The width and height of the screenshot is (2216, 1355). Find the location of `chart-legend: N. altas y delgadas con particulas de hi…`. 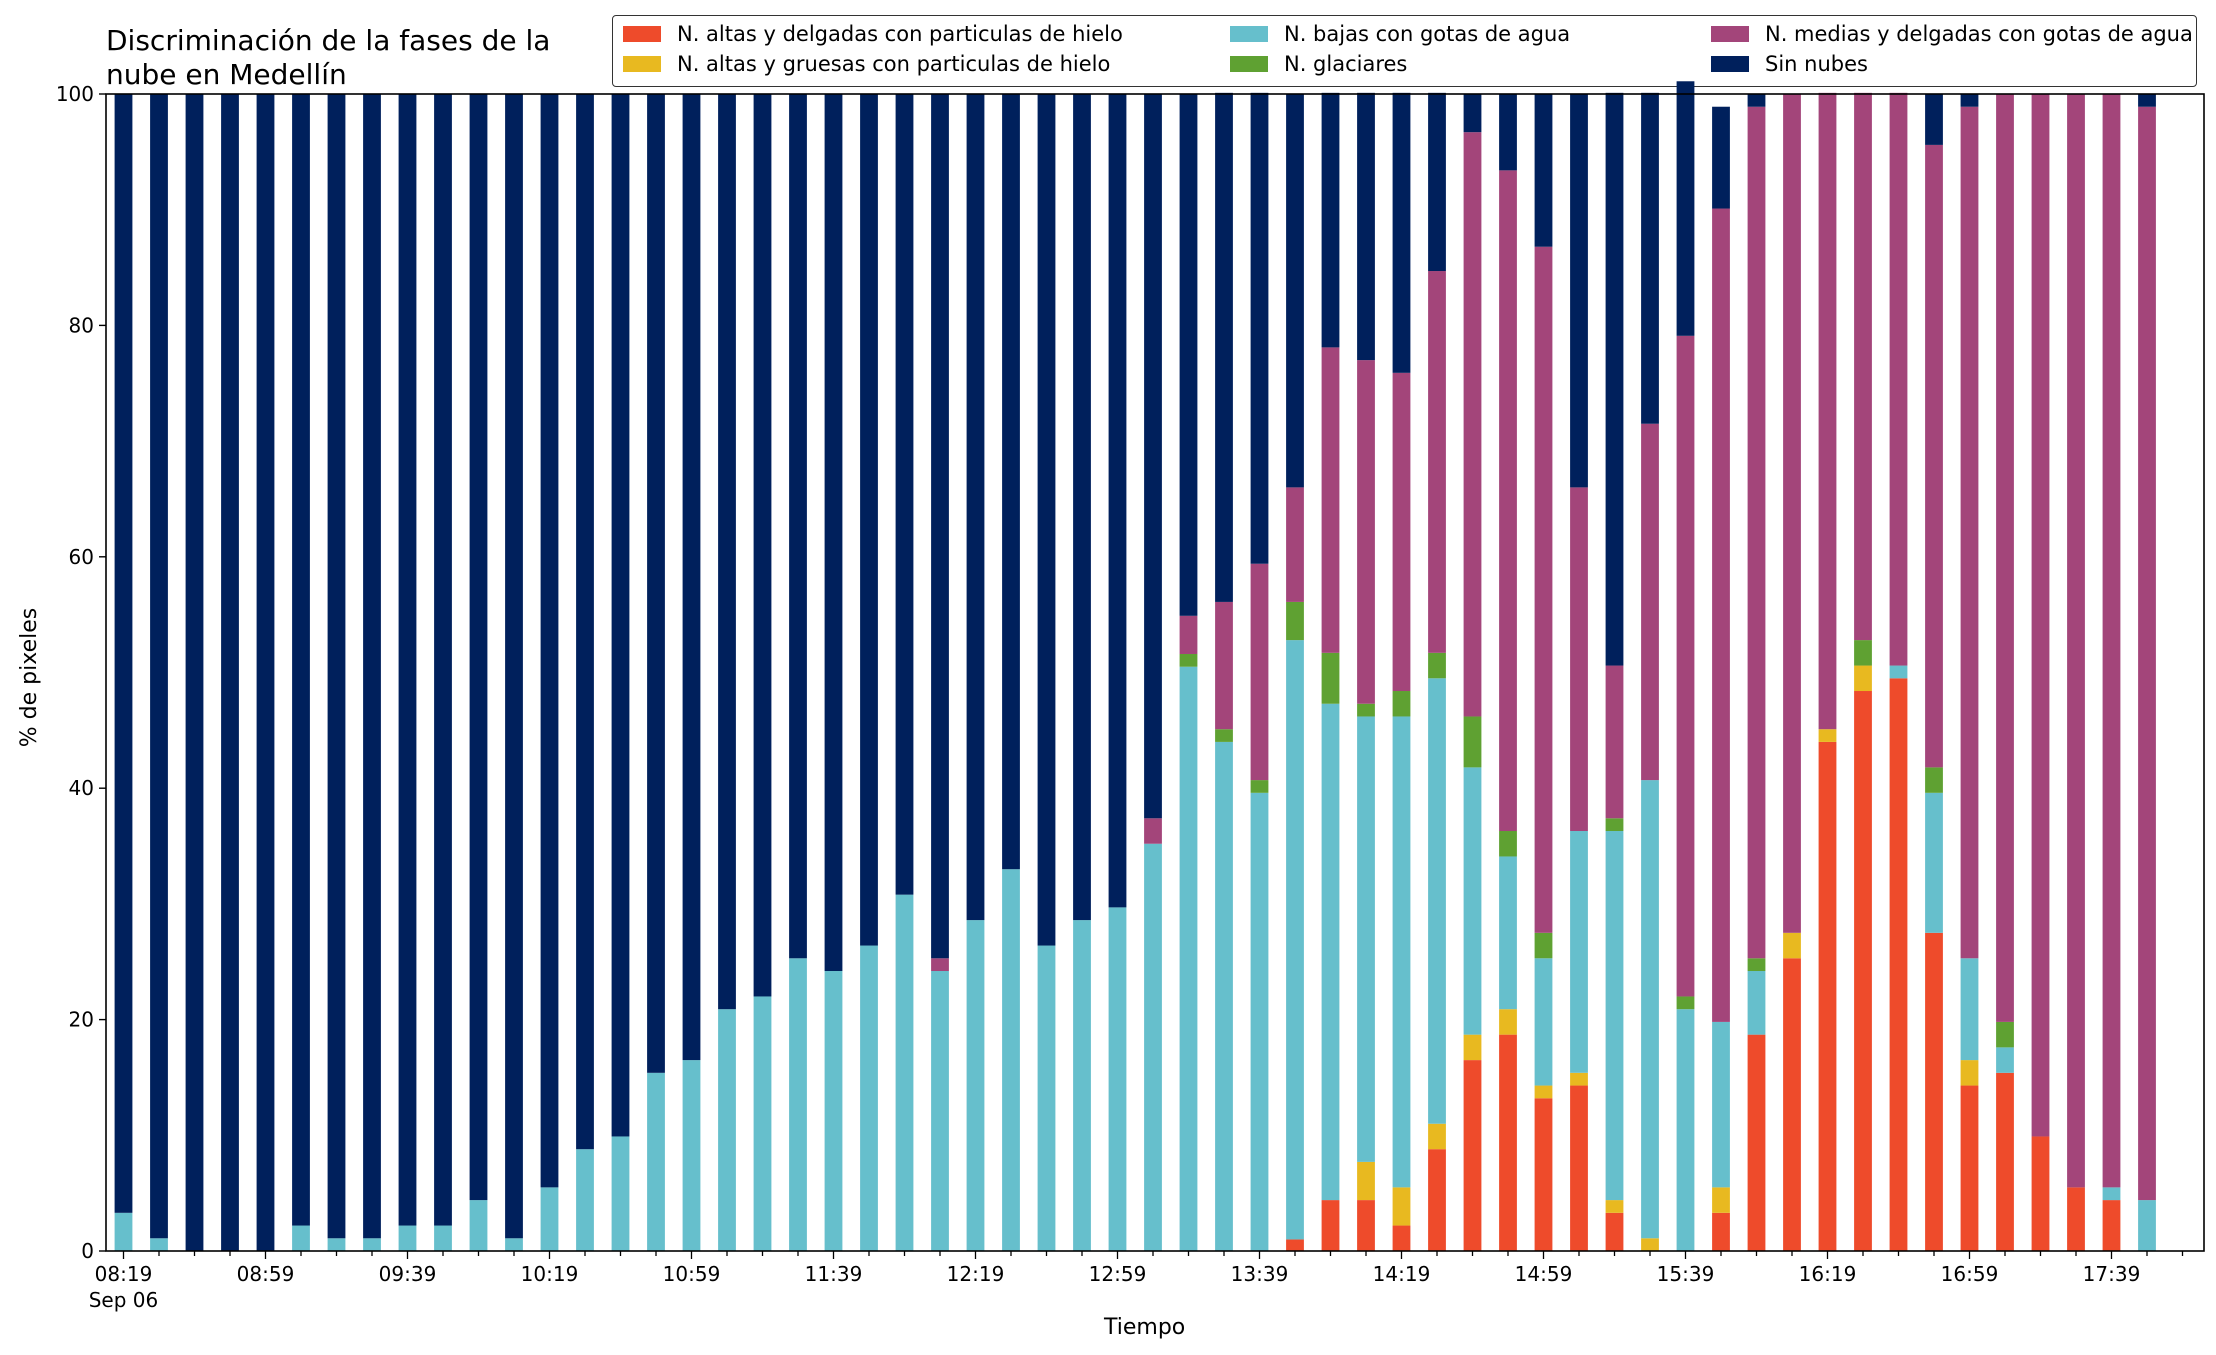

chart-legend: N. altas y delgadas con particulas de hi… is located at coordinates (1404, 51).